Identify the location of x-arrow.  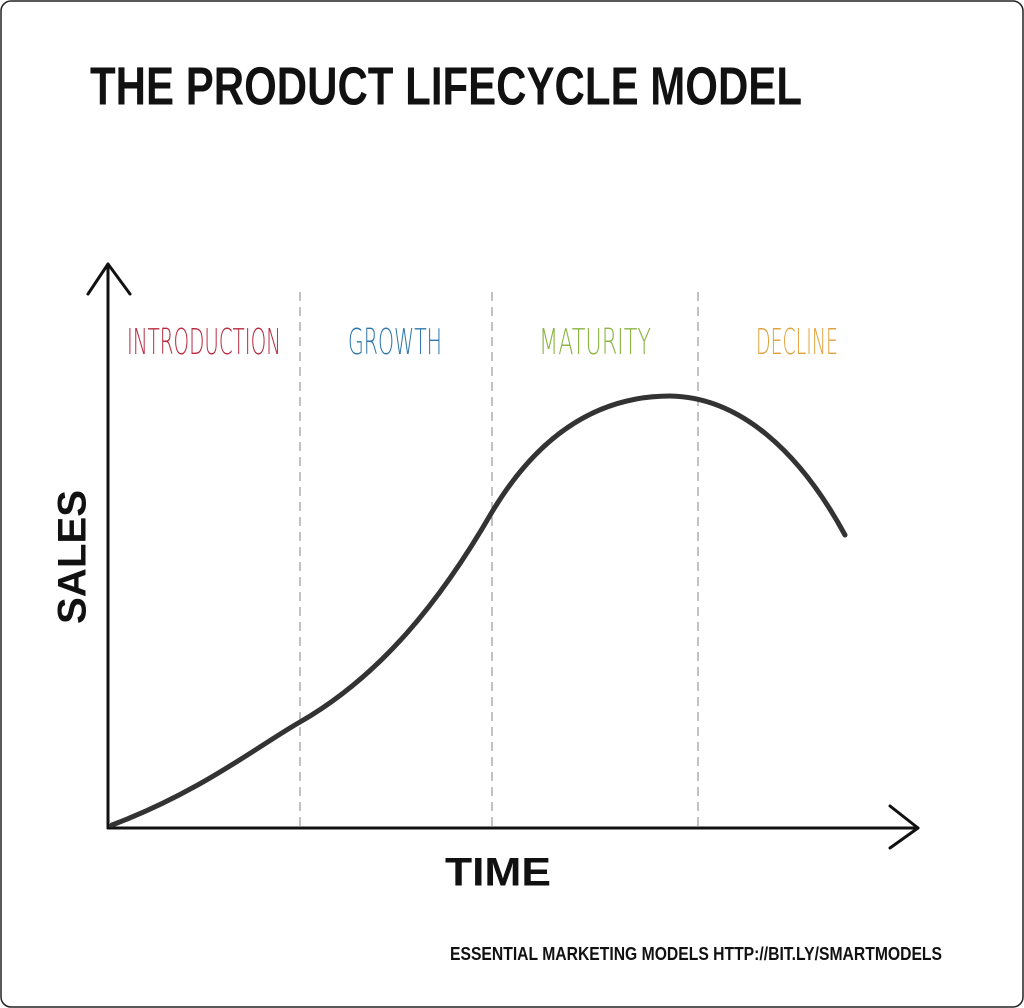
(904, 827).